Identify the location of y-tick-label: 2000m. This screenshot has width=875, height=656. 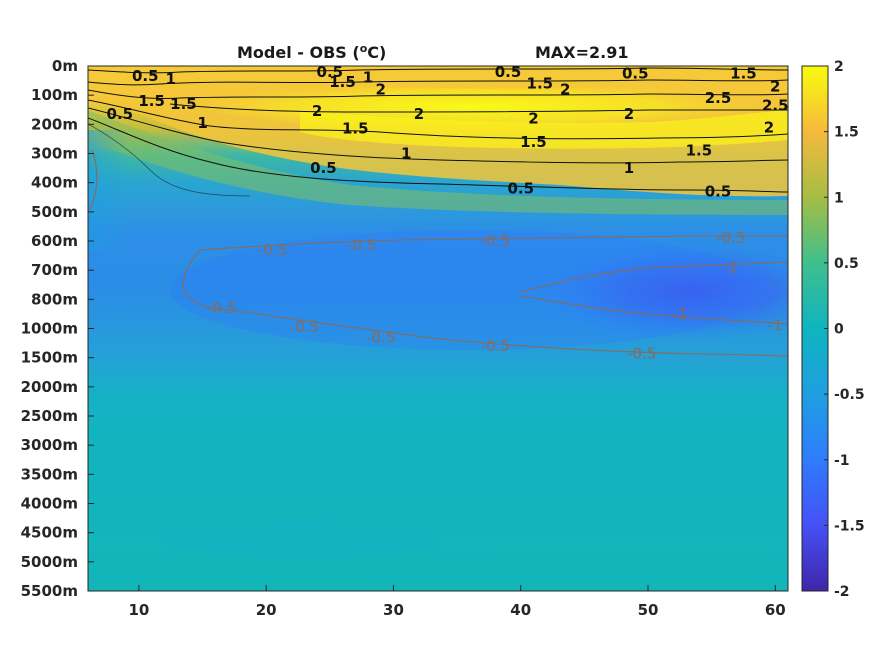
(49, 387).